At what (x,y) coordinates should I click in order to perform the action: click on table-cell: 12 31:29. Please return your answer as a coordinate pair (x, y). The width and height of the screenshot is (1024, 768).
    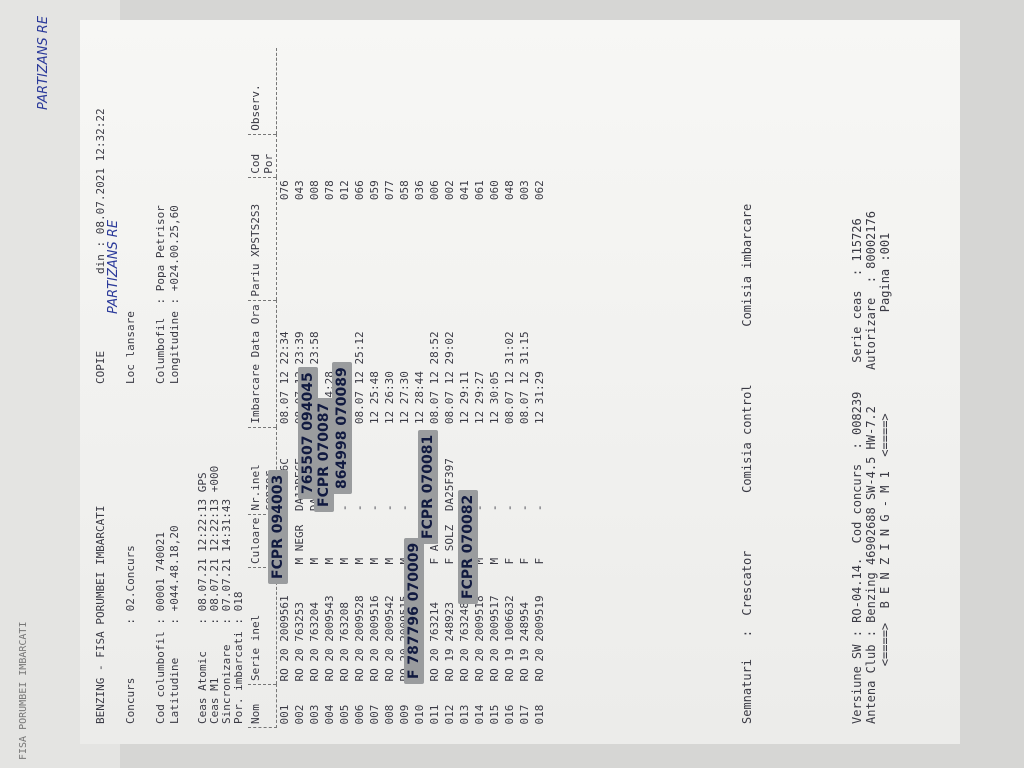
    Looking at the image, I should click on (539, 398).